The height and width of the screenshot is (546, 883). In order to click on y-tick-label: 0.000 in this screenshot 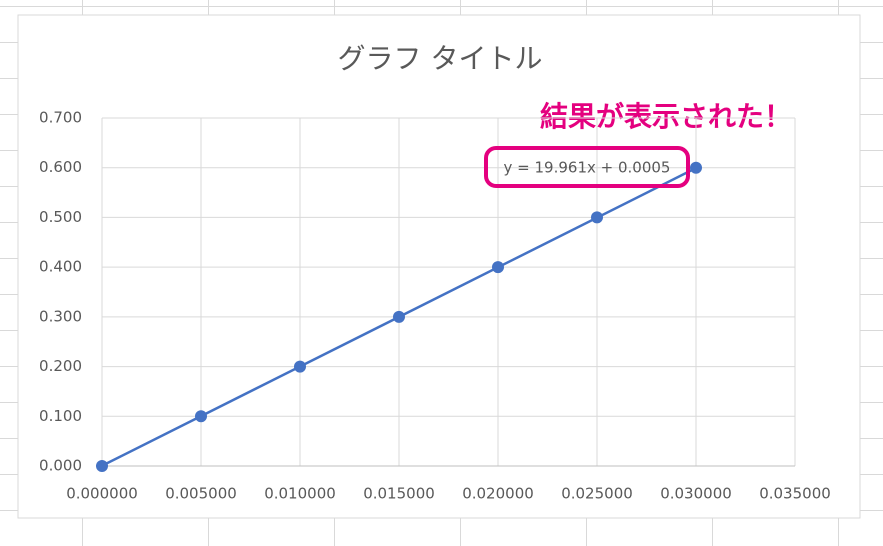, I will do `click(60, 466)`.